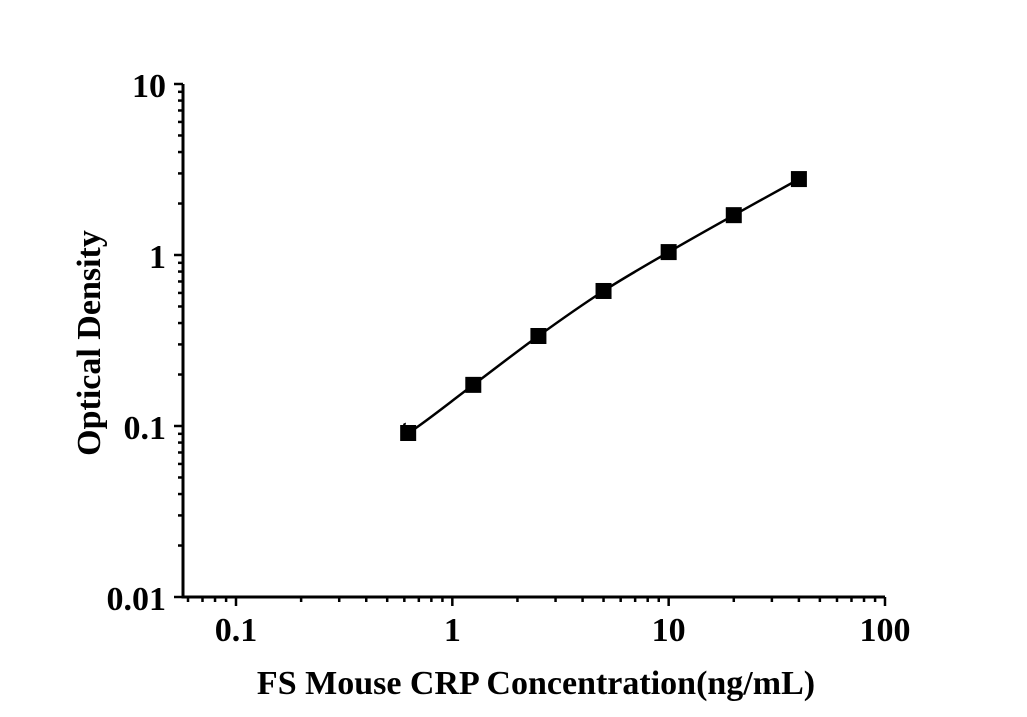  What do you see at coordinates (149, 86) in the screenshot?
I see `y-tick-label: 10` at bounding box center [149, 86].